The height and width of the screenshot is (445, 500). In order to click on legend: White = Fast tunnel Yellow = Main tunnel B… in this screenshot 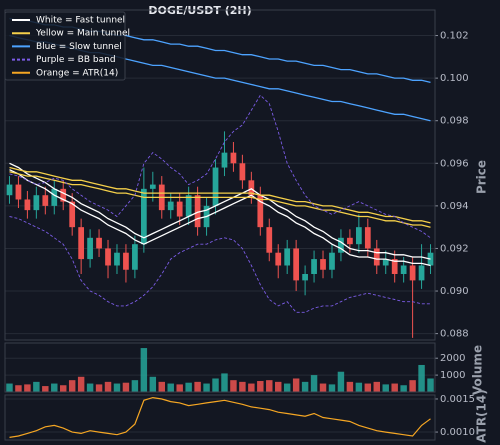, I will do `click(67, 46)`.